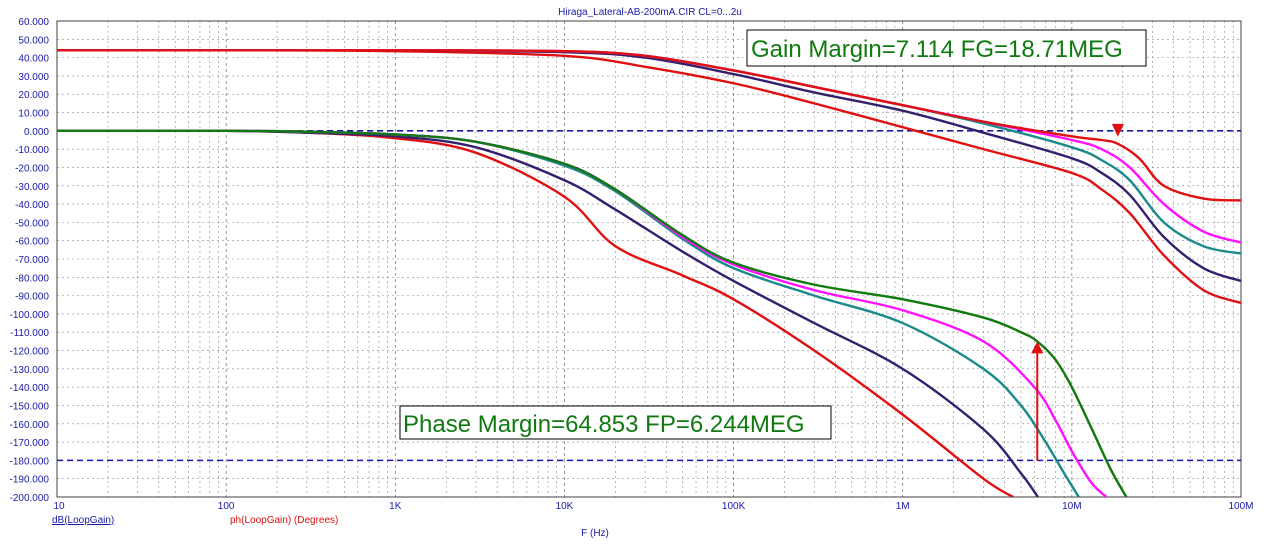 The image size is (1271, 548). I want to click on markers, so click(1077, 292).